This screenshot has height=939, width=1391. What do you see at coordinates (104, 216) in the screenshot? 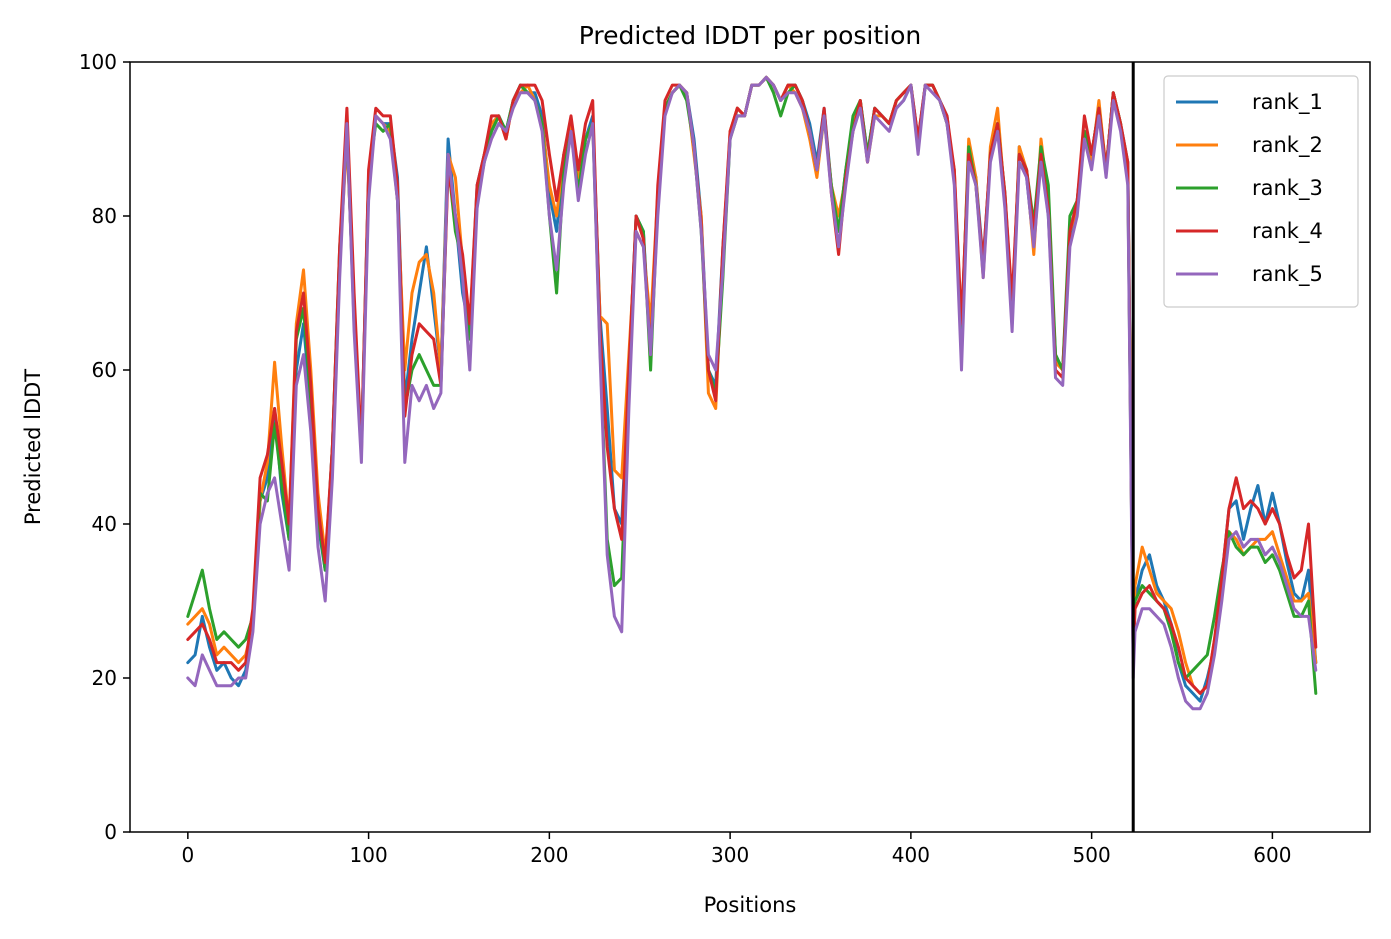
I see `y-tick-label: 80` at bounding box center [104, 216].